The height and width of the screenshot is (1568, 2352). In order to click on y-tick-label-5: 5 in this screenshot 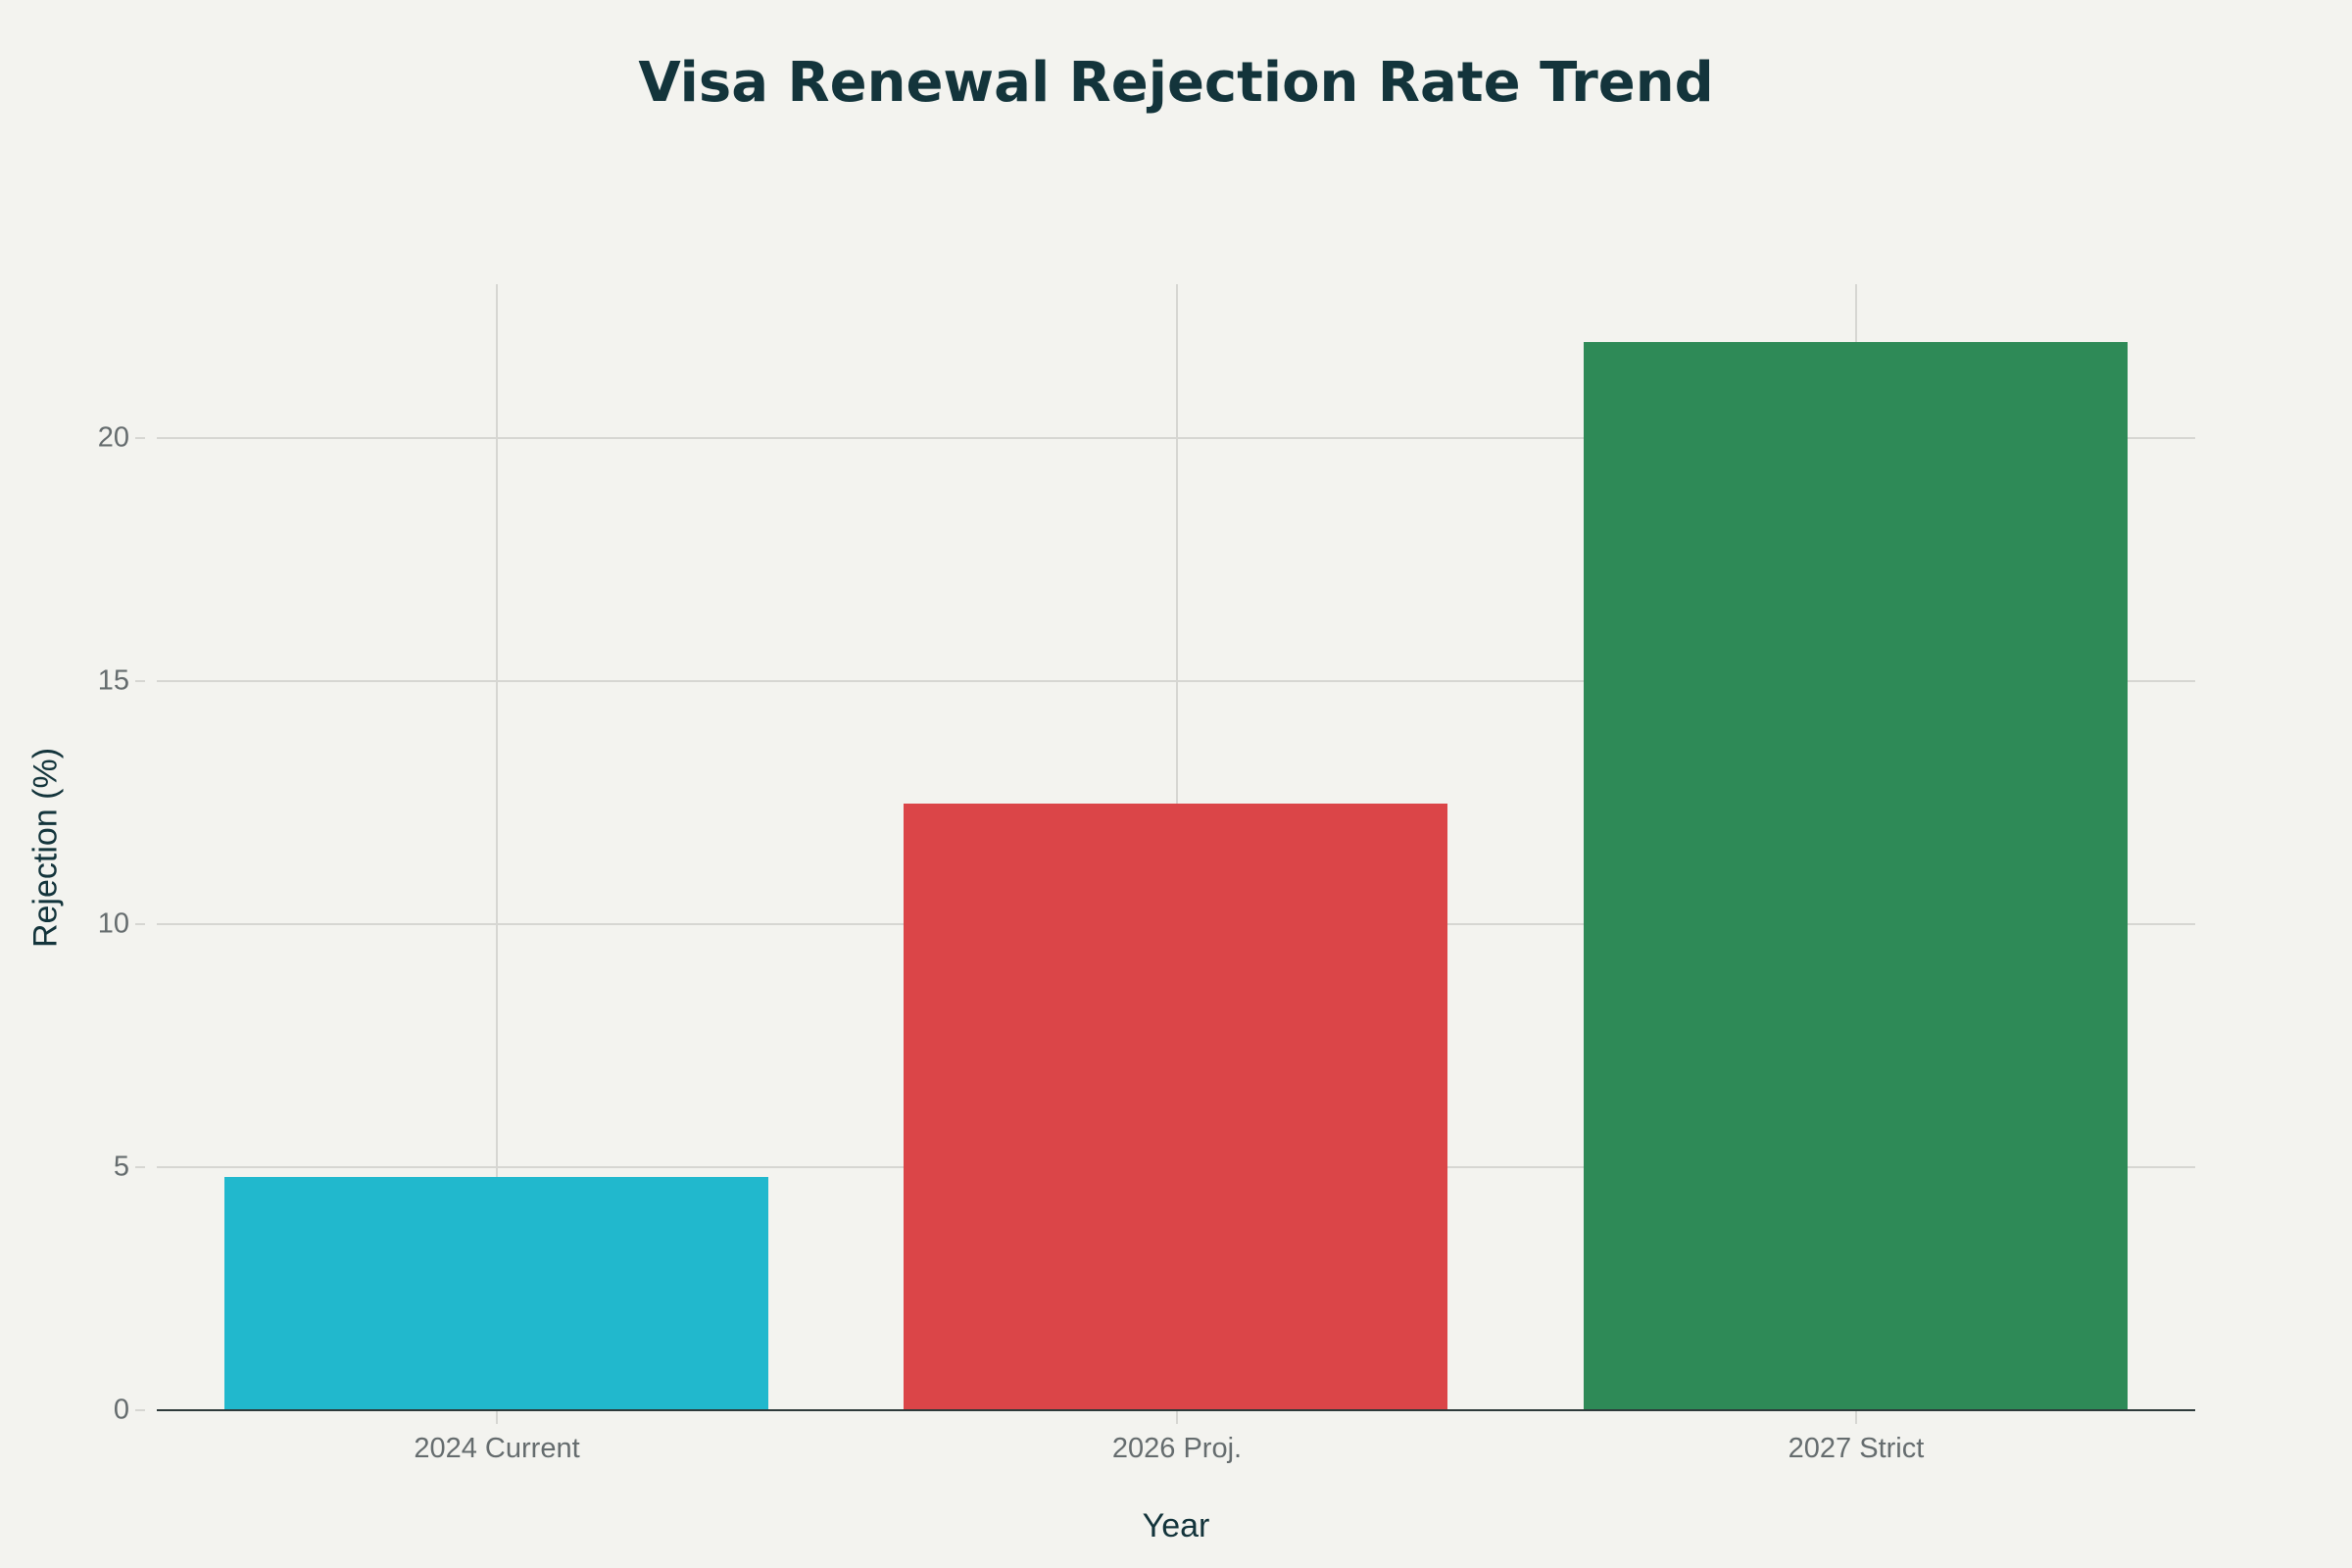, I will do `click(121, 1167)`.